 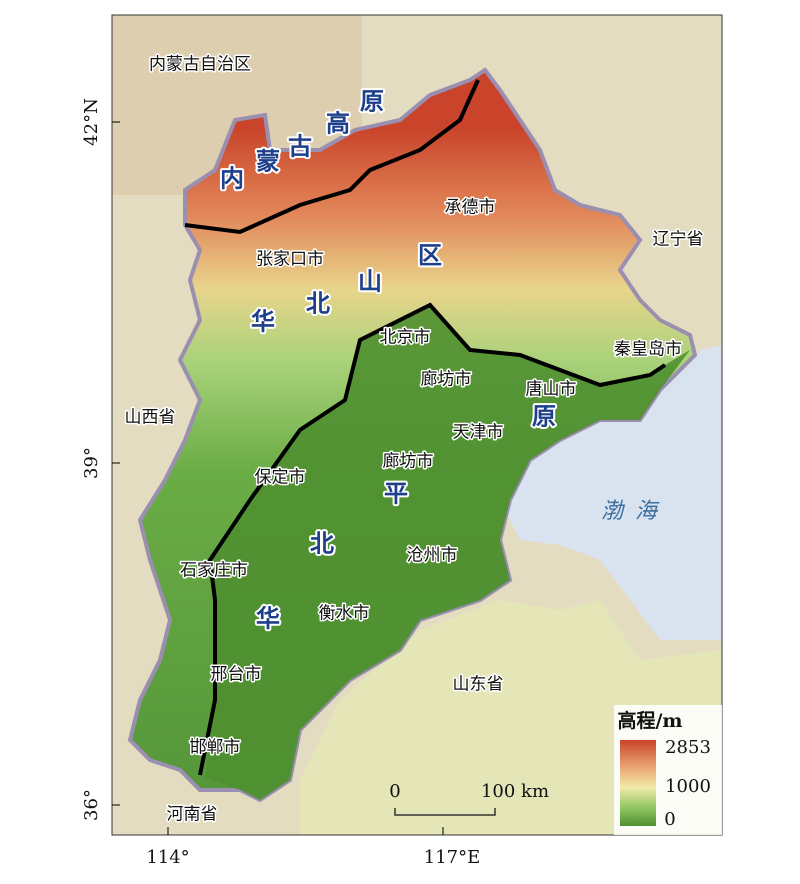 I want to click on city-label: 天津市, so click(x=478, y=433).